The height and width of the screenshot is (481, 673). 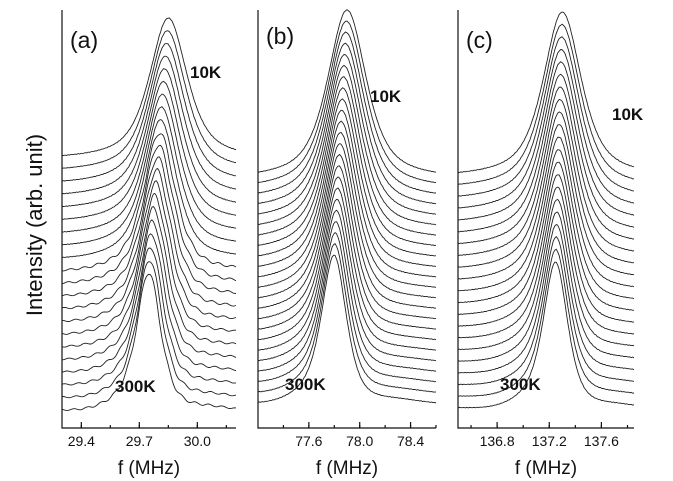 What do you see at coordinates (34, 225) in the screenshot?
I see `y-axis-label: Intensity (arb. unit)` at bounding box center [34, 225].